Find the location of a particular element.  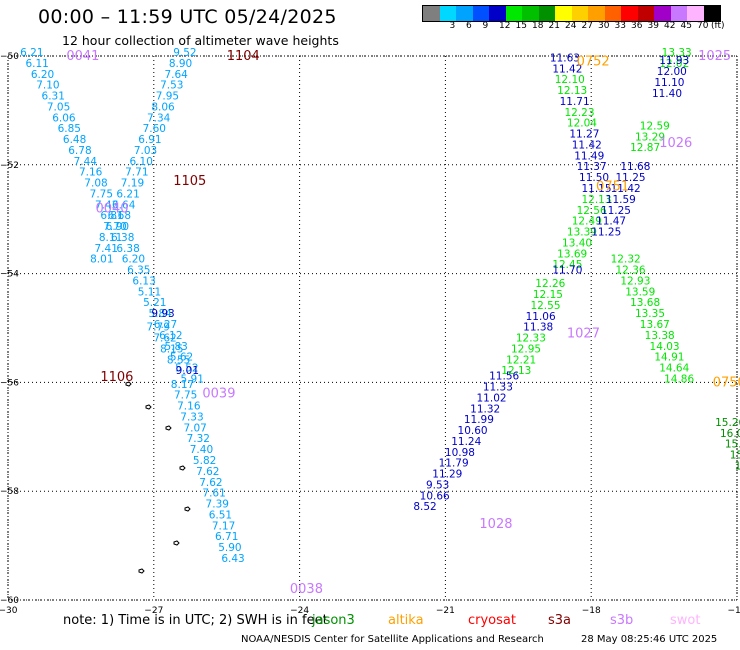

legend-tick-label: 27 is located at coordinates (587, 26).